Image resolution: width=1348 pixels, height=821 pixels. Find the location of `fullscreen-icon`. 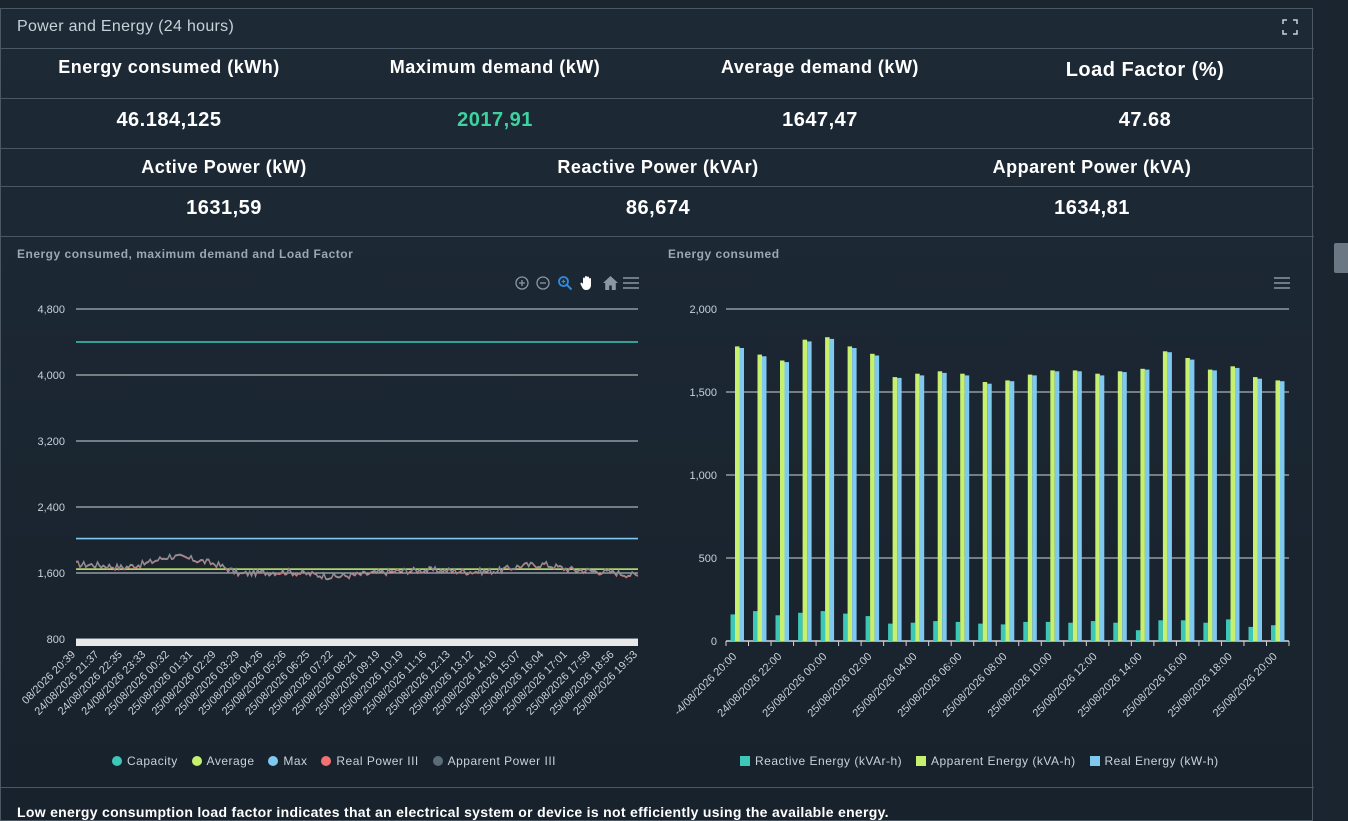

fullscreen-icon is located at coordinates (1290, 27).